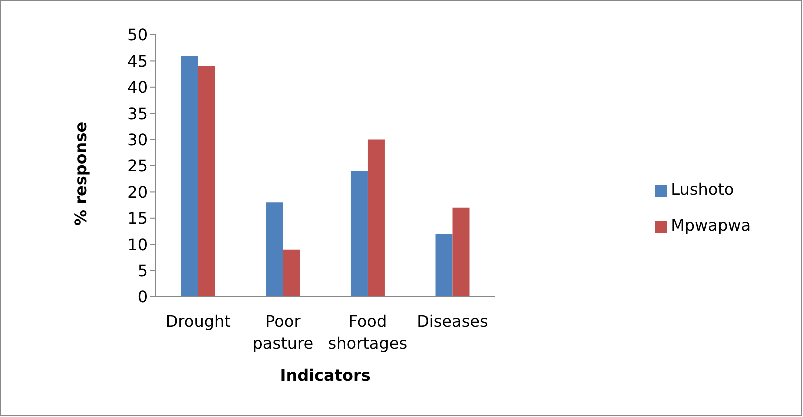 This screenshot has width=803, height=417. I want to click on legend-label: Mpwapwa, so click(711, 225).